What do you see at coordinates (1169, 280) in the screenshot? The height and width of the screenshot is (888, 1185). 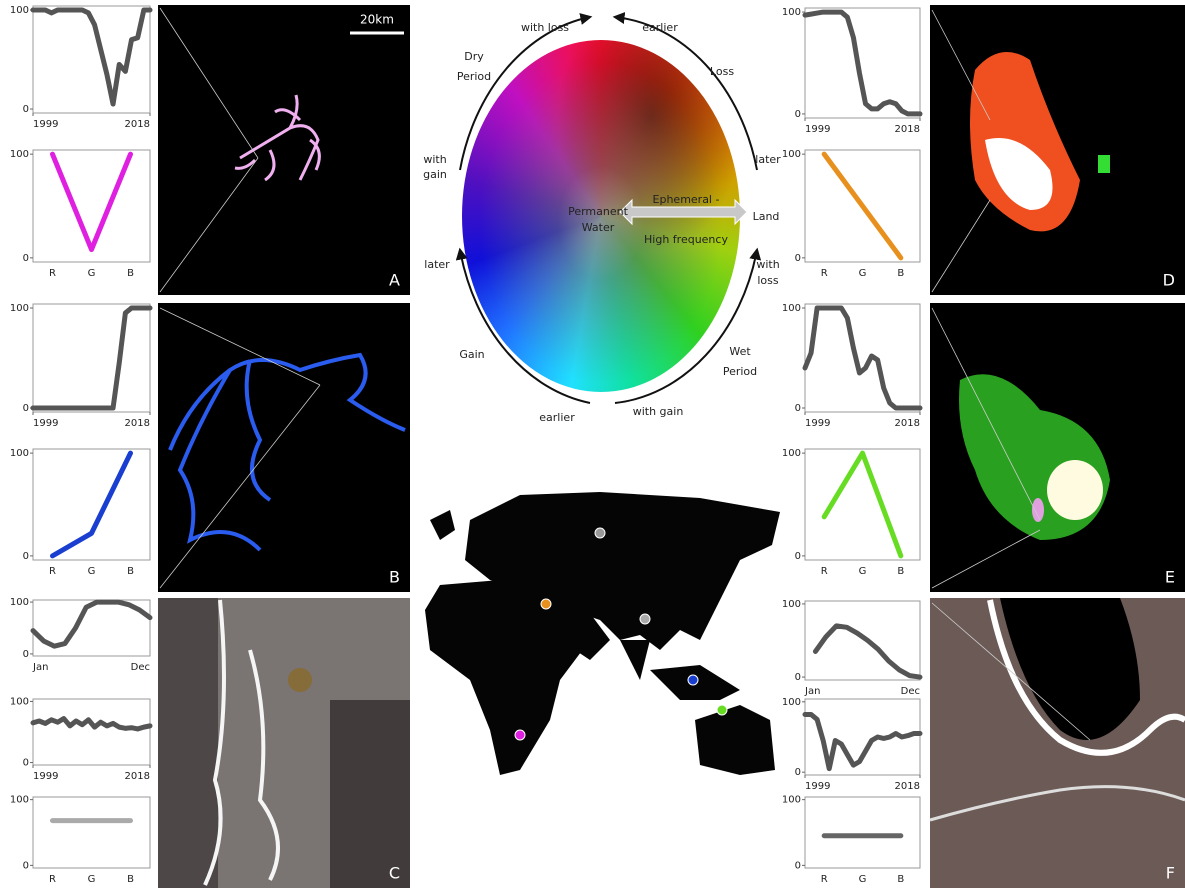 I see `panel-label: D` at bounding box center [1169, 280].